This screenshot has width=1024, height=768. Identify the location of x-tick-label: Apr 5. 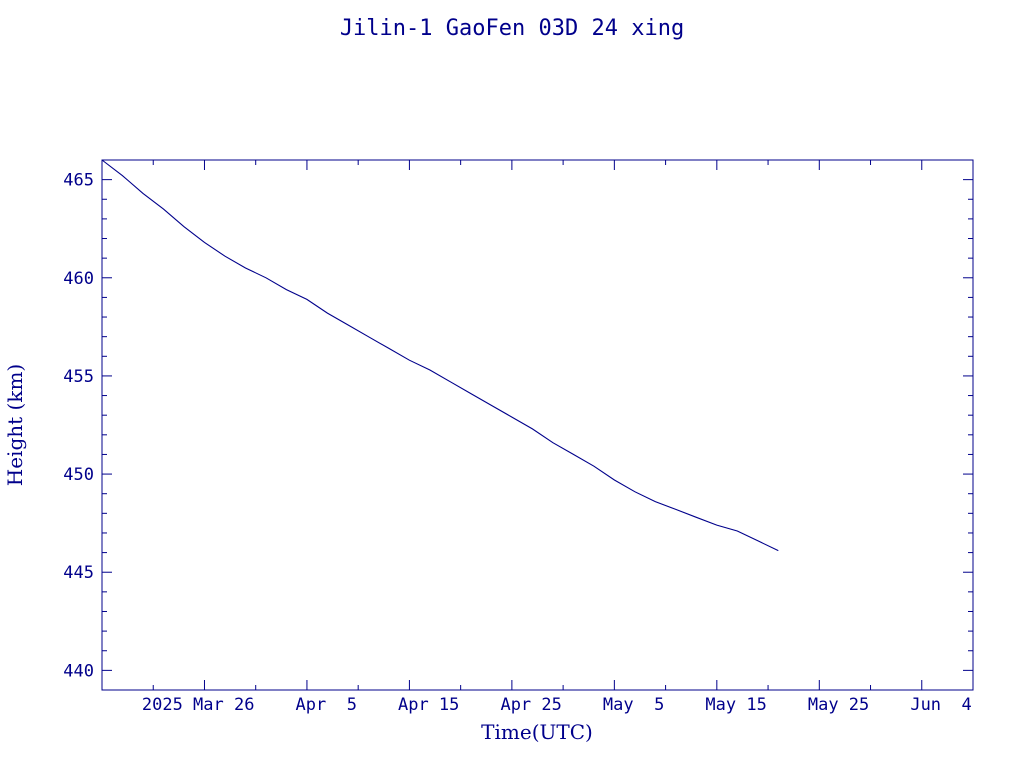
(326, 705).